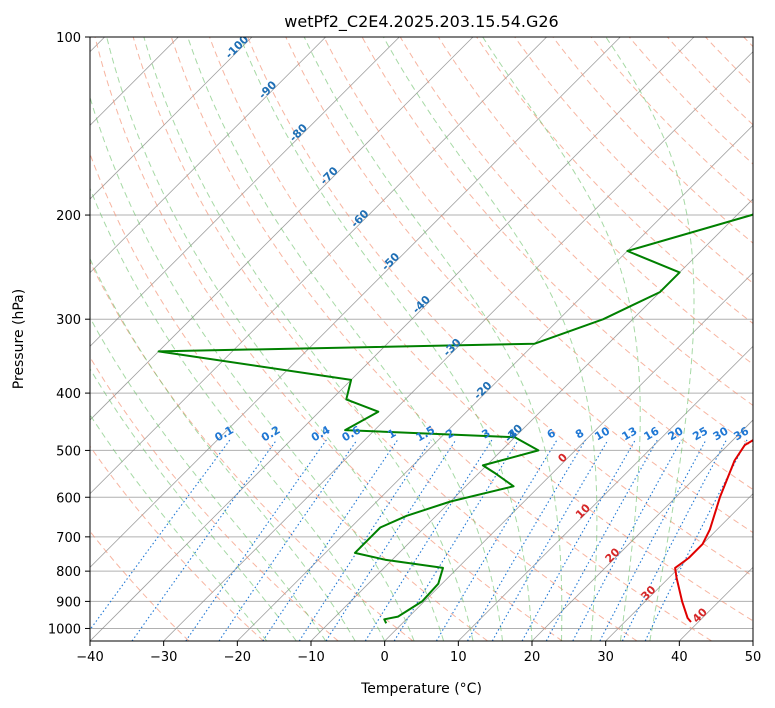 The image size is (775, 708). I want to click on y-tick-label: 500, so click(68, 451).